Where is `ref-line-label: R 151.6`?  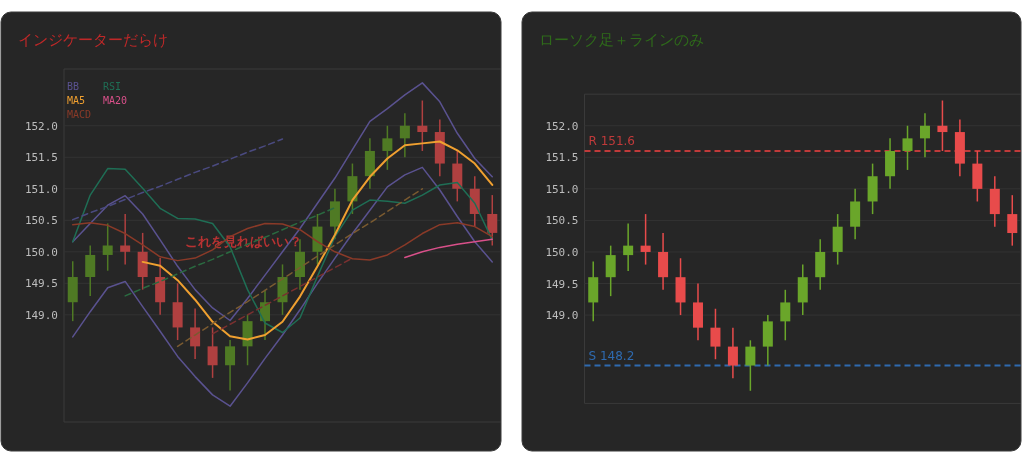 ref-line-label: R 151.6 is located at coordinates (612, 140).